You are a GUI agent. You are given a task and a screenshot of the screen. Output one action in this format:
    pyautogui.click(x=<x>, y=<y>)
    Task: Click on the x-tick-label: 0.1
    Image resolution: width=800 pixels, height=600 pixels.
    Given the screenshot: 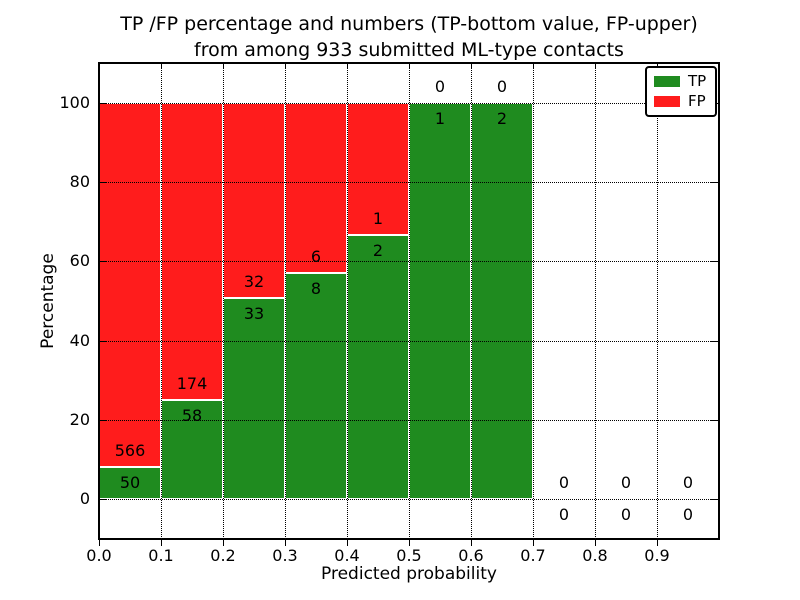 What is the action you would take?
    pyautogui.click(x=161, y=555)
    